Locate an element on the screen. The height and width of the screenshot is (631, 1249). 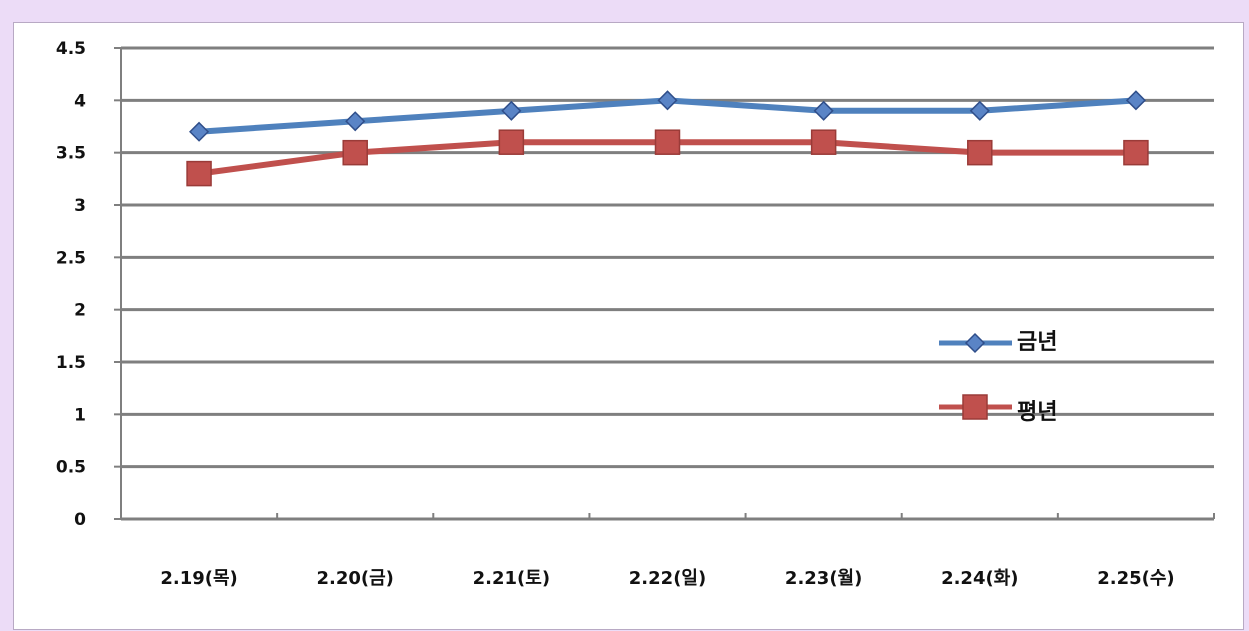
y-tick-label-2: 1 is located at coordinates (80, 415).